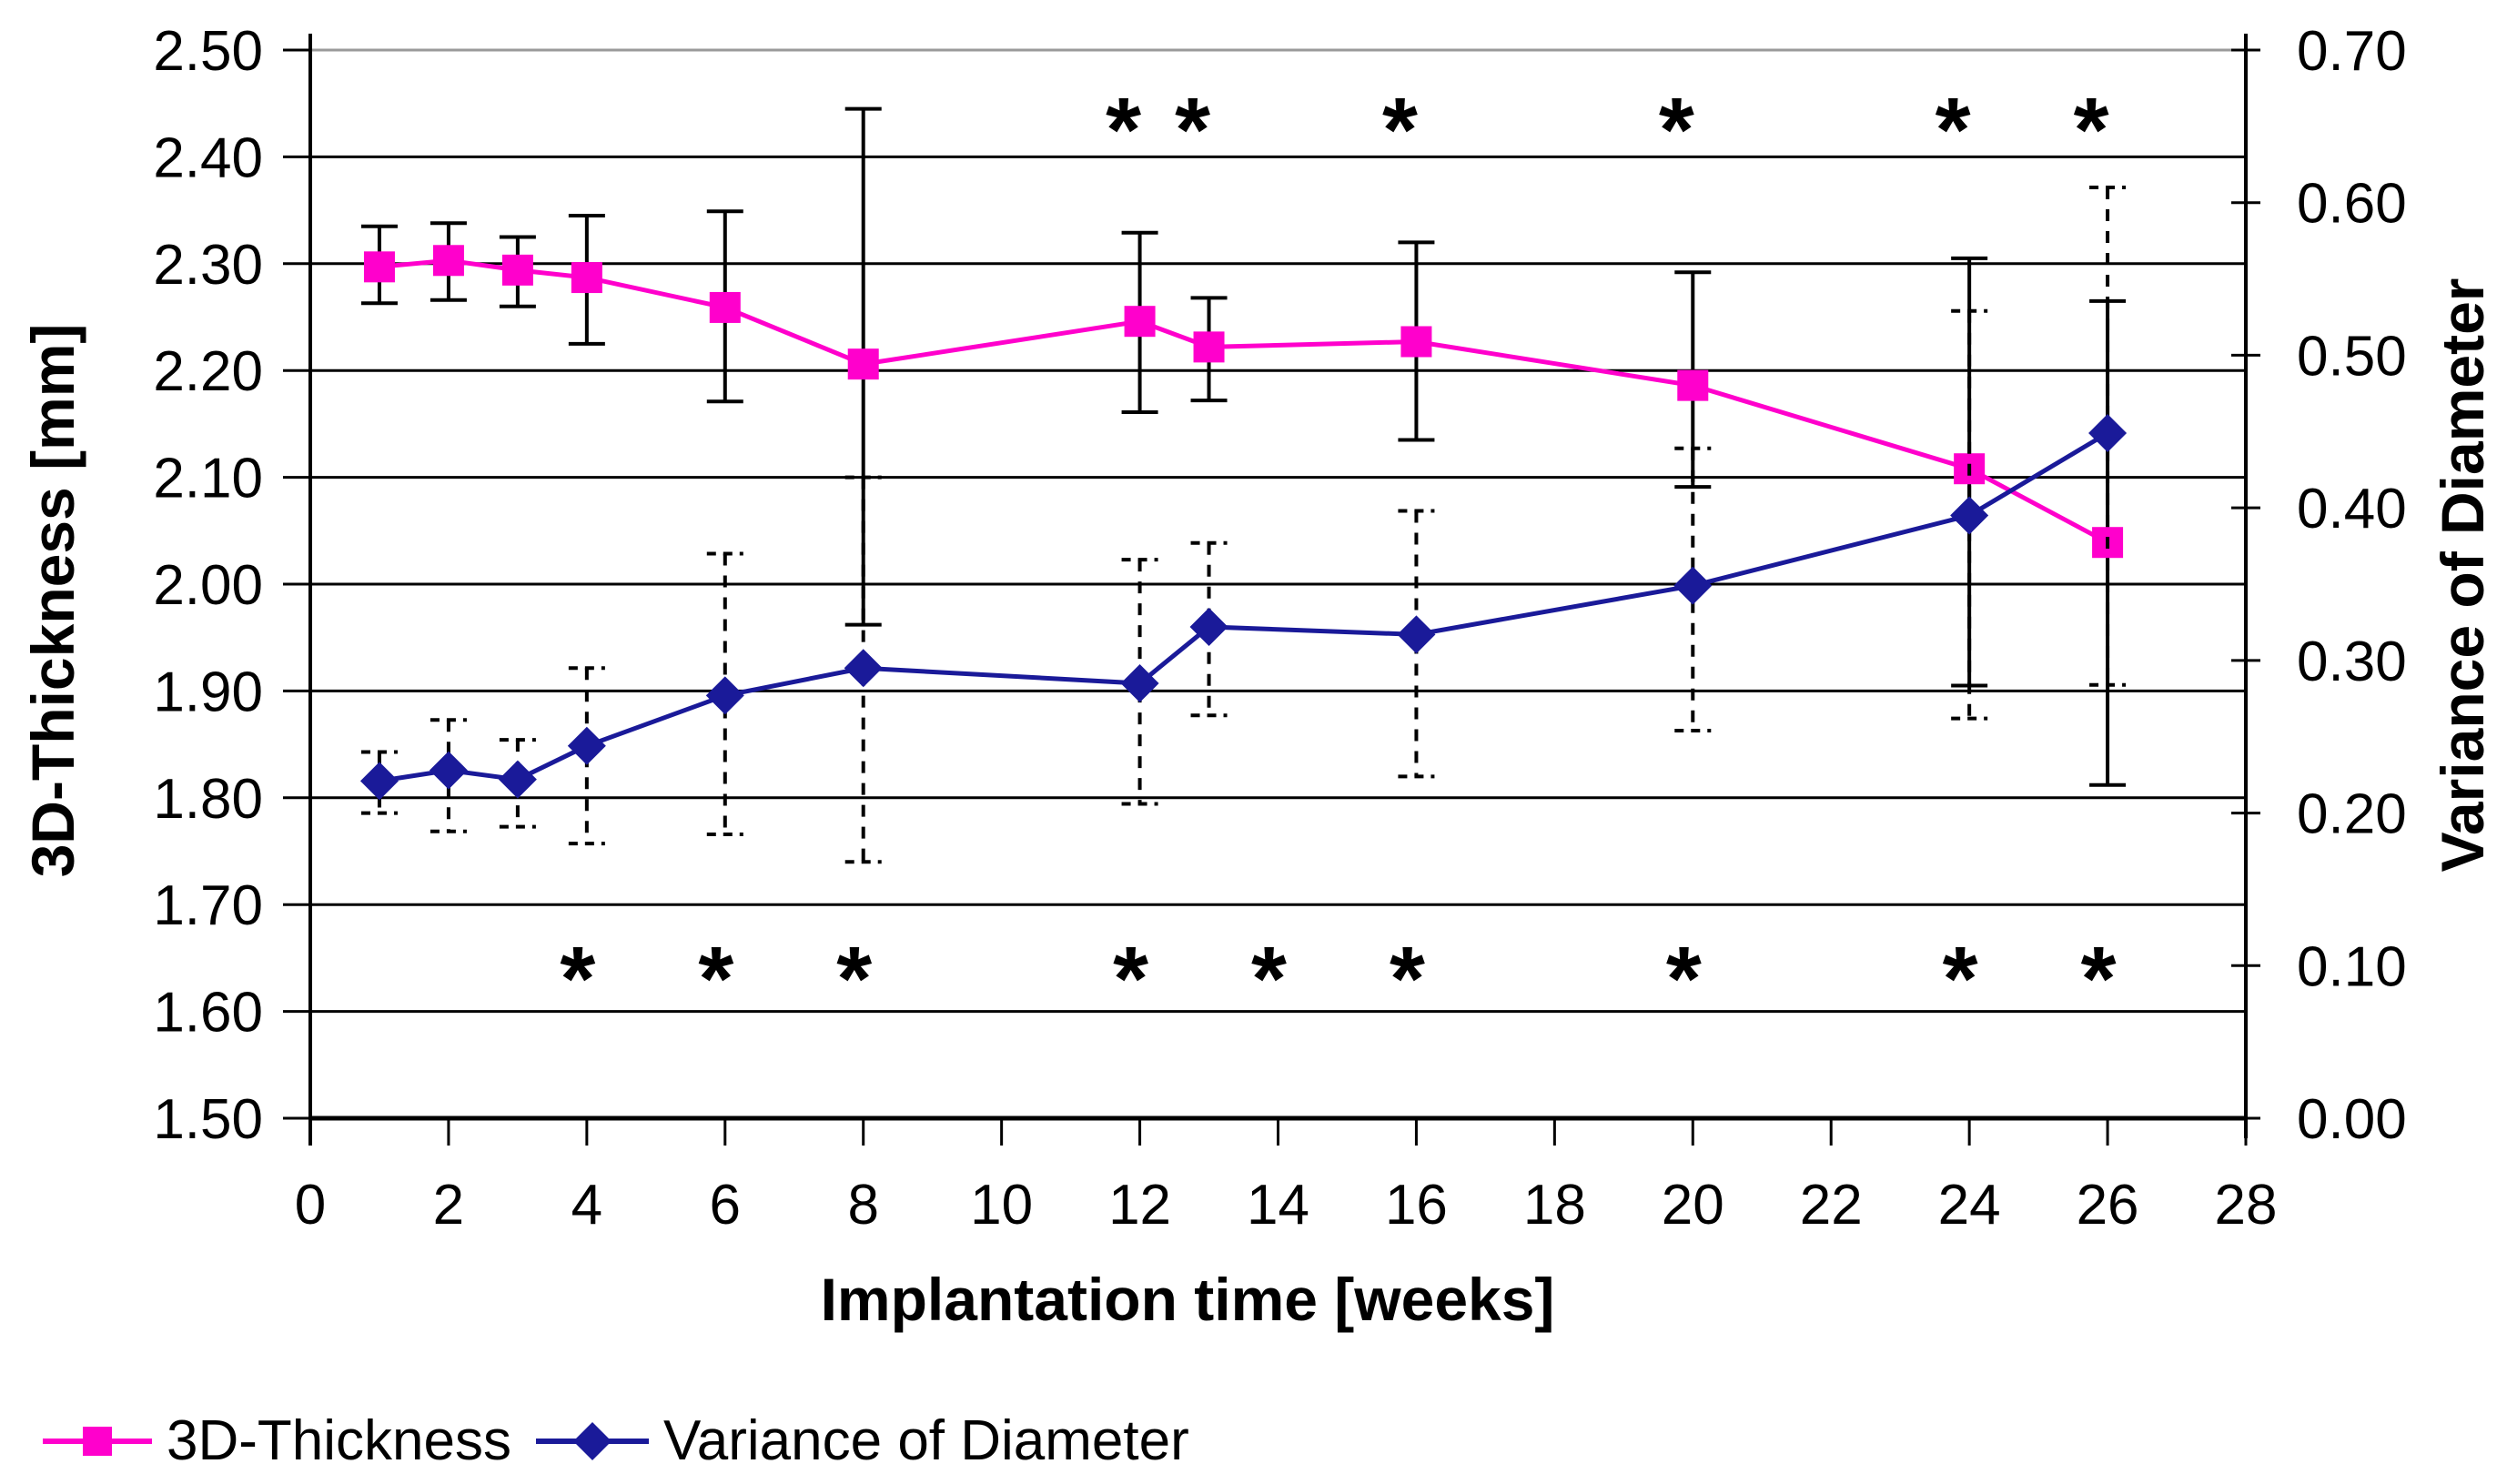 This screenshot has width=2517, height=1484. Describe the element at coordinates (2352, 356) in the screenshot. I see `right-axis-tick-label: 0.50` at that location.